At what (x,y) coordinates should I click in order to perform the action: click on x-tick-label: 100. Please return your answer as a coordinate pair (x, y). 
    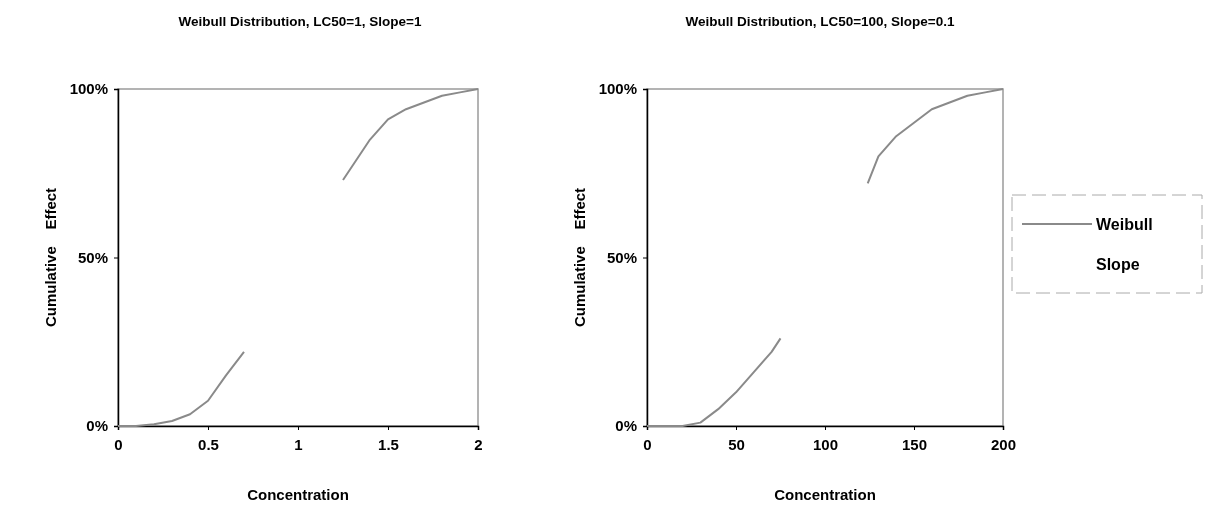
    Looking at the image, I should click on (825, 444).